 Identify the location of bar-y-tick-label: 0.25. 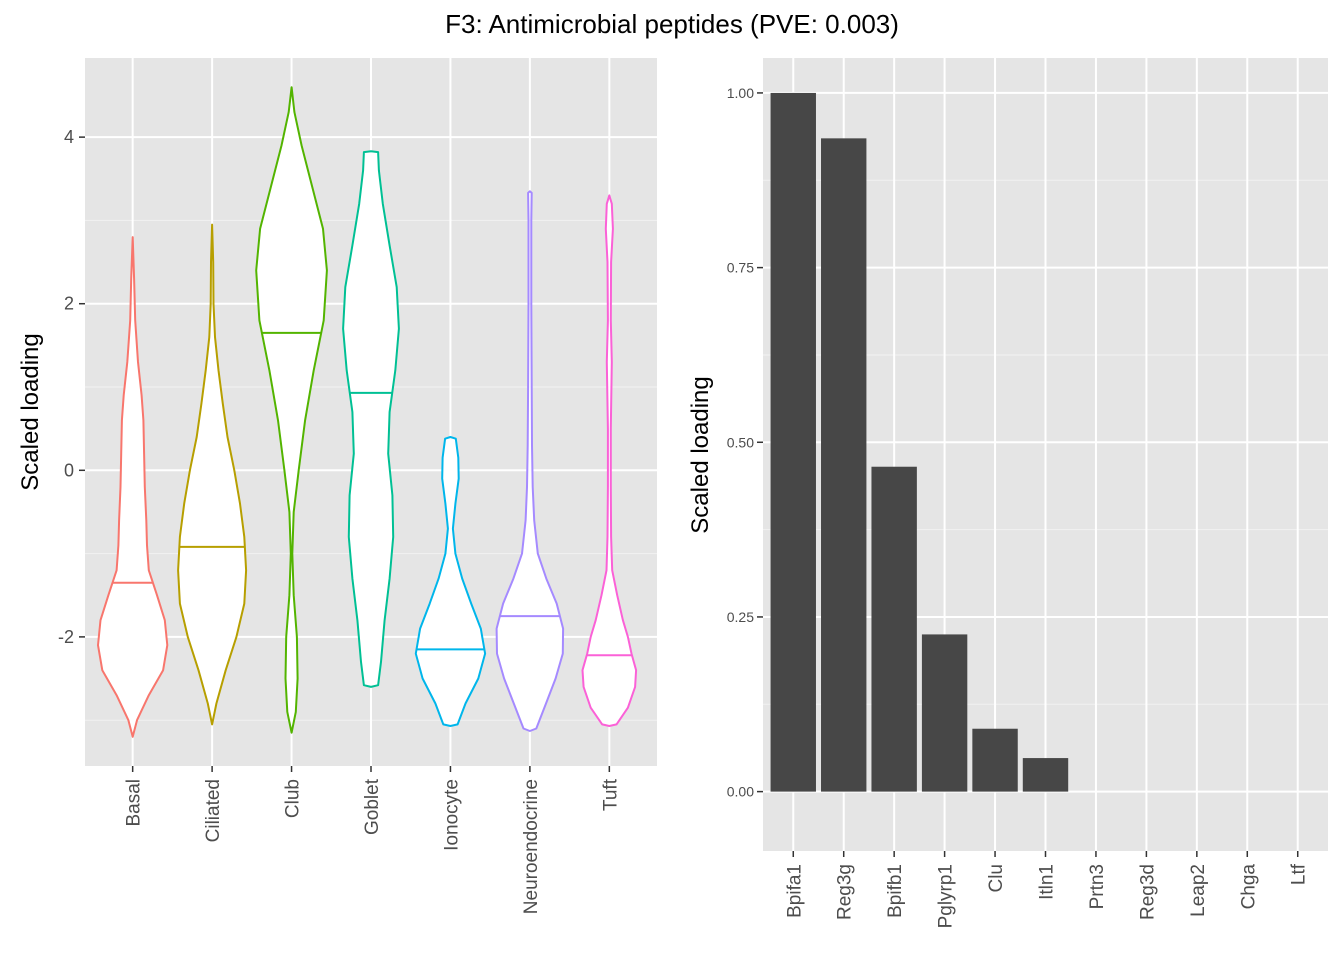
(740, 617).